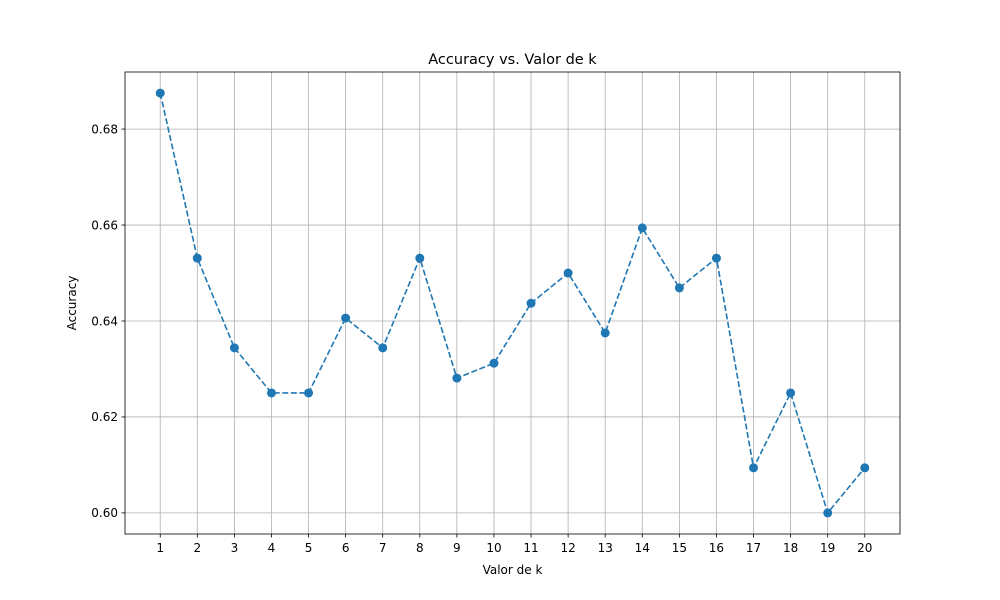 Image resolution: width=1000 pixels, height=600 pixels. What do you see at coordinates (420, 548) in the screenshot?
I see `x-tick-label: 8` at bounding box center [420, 548].